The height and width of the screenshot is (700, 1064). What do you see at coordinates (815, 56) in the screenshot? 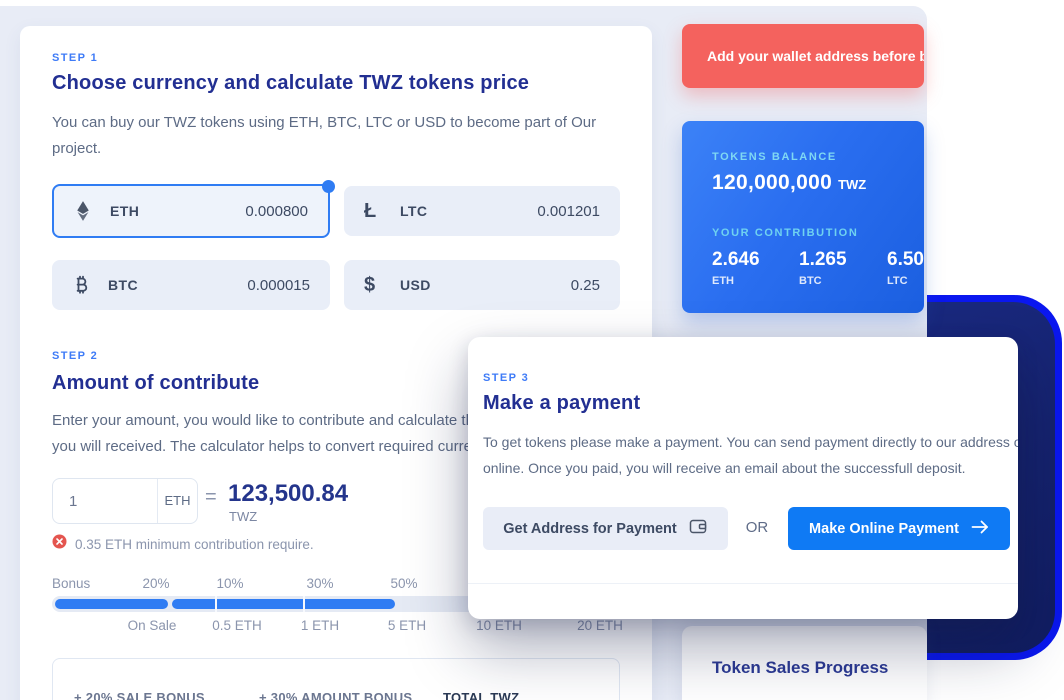
I see `alert-message: Add your wallet address before buying` at bounding box center [815, 56].